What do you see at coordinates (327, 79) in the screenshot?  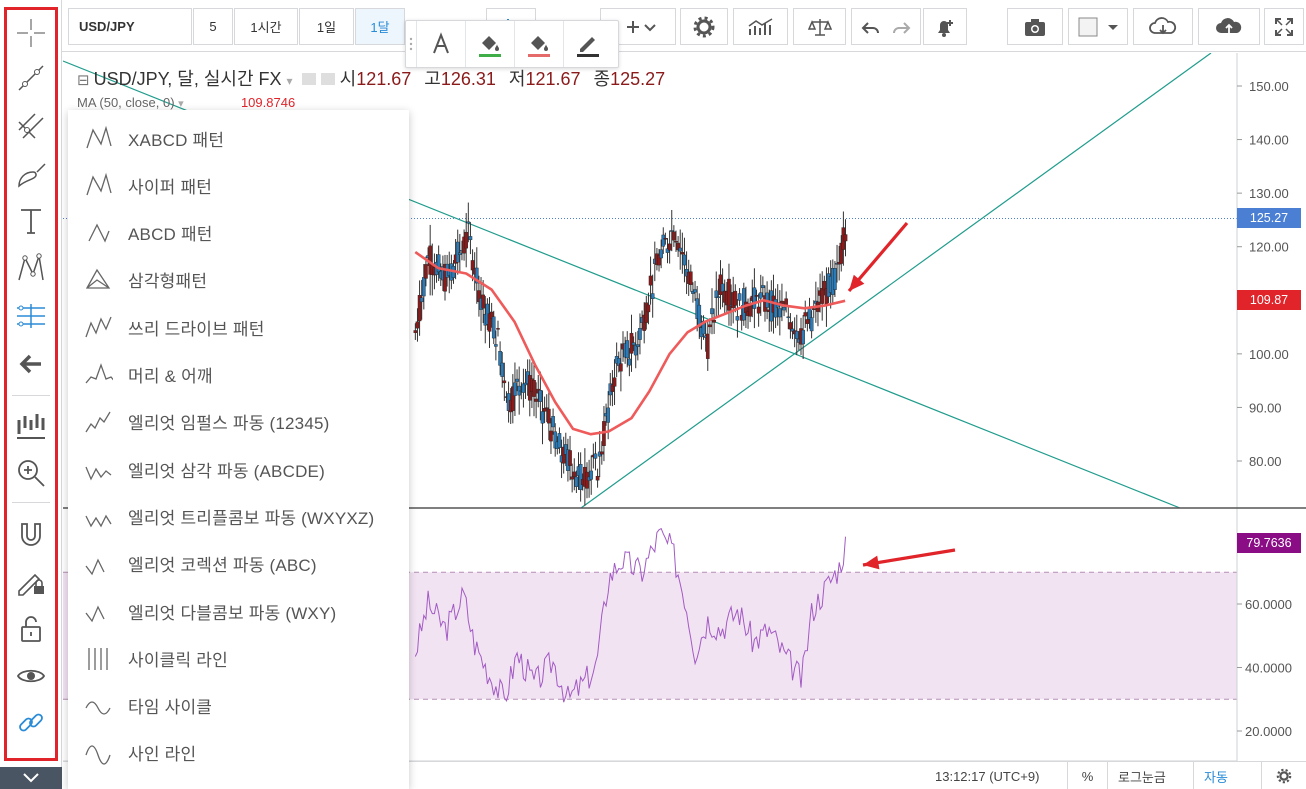 I see `legend-settings-icon` at bounding box center [327, 79].